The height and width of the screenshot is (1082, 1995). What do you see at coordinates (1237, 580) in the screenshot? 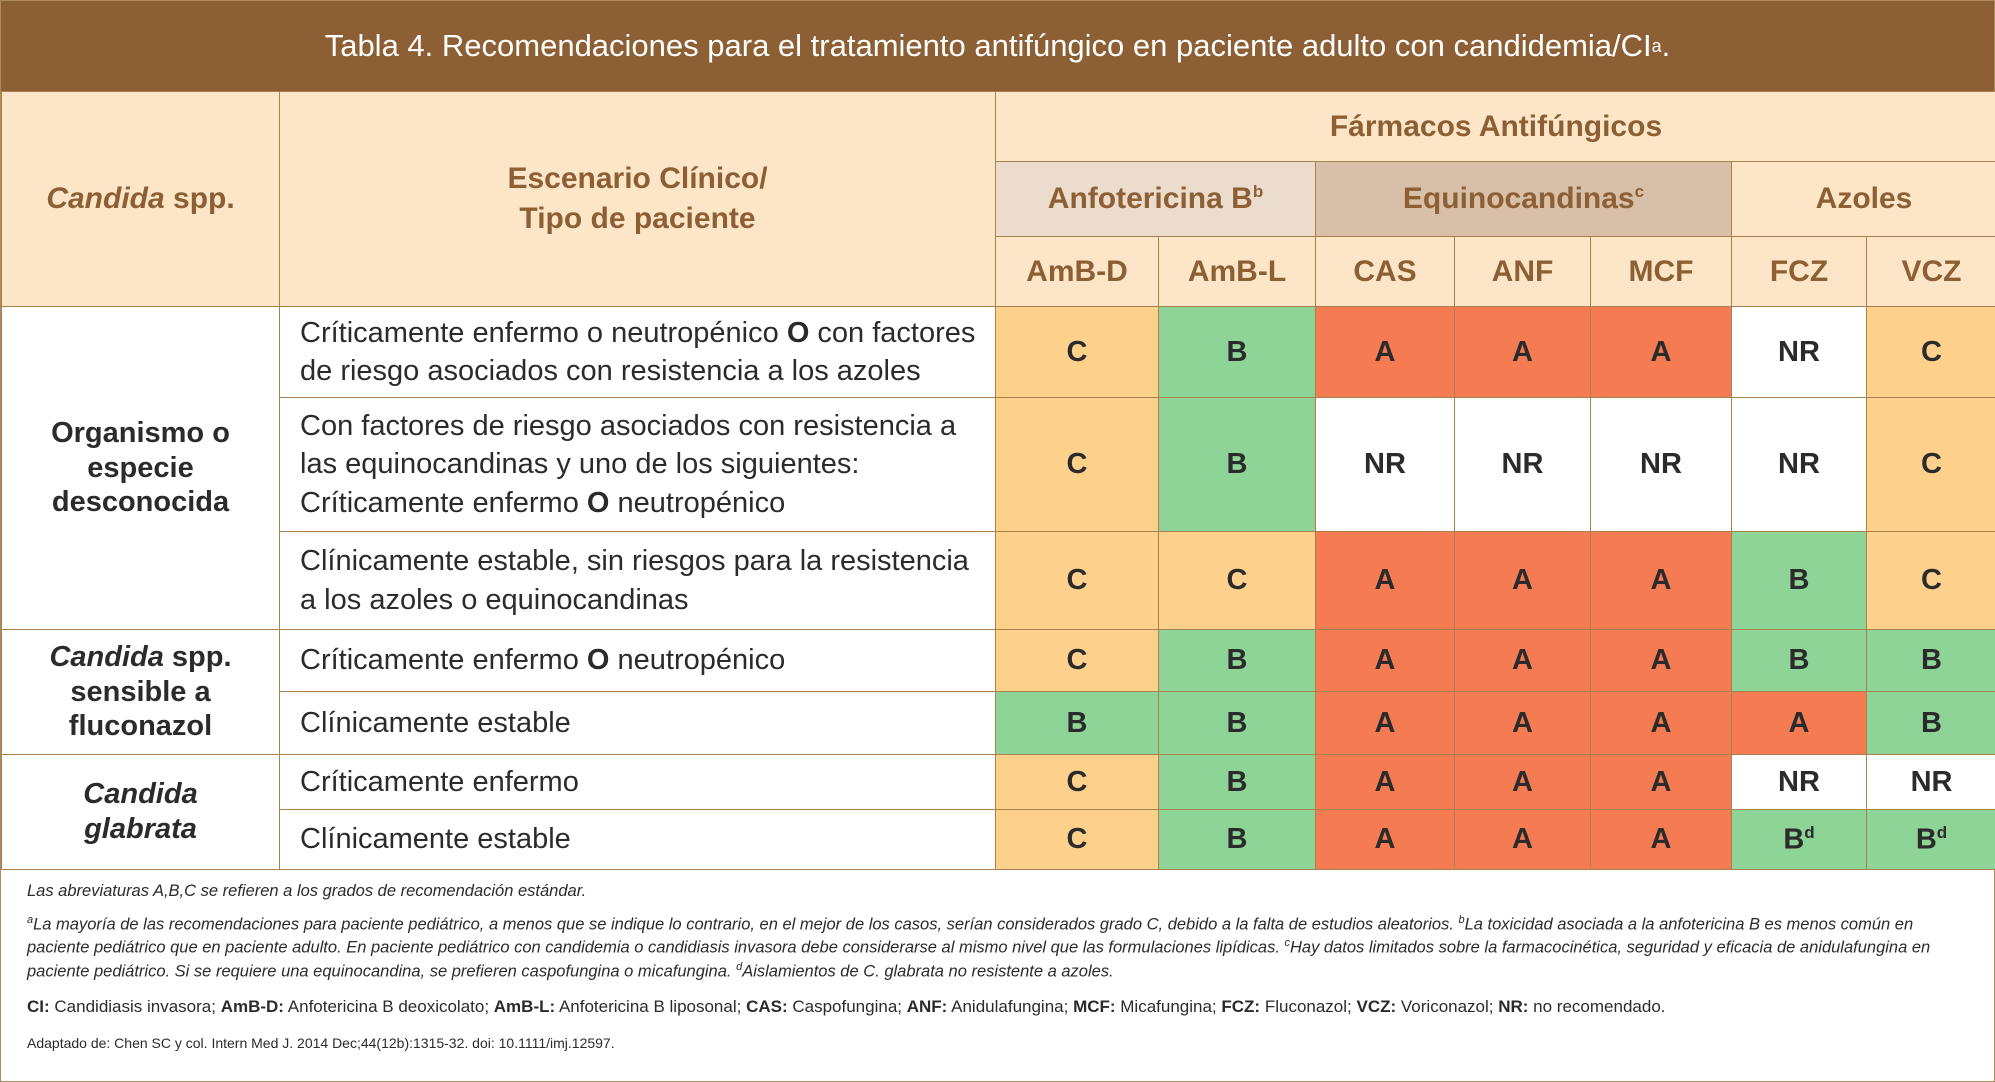
I see `grade-cell-amb-l: C` at bounding box center [1237, 580].